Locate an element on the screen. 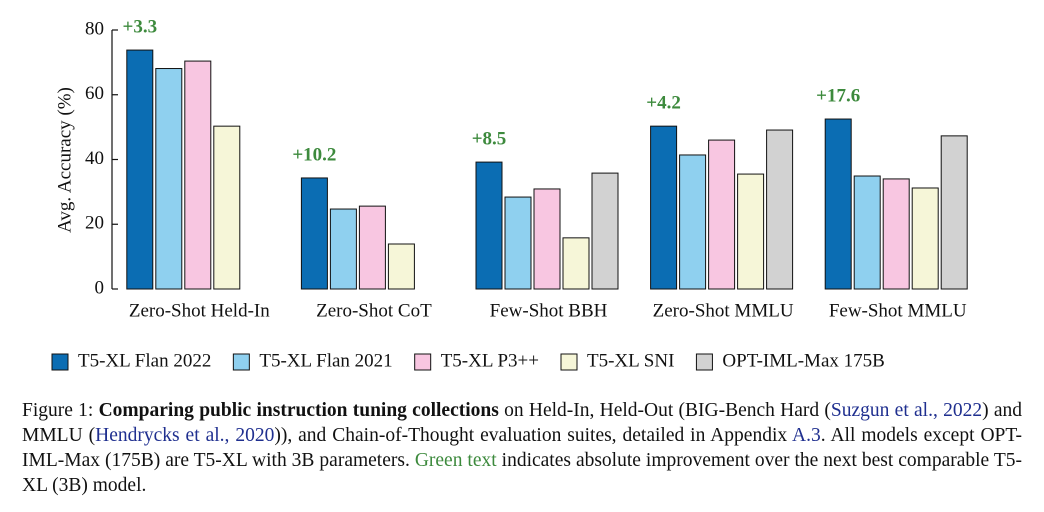 Image resolution: width=1044 pixels, height=512 pixels. caption-link: Hendrycks et al., 2020 is located at coordinates (185, 435).